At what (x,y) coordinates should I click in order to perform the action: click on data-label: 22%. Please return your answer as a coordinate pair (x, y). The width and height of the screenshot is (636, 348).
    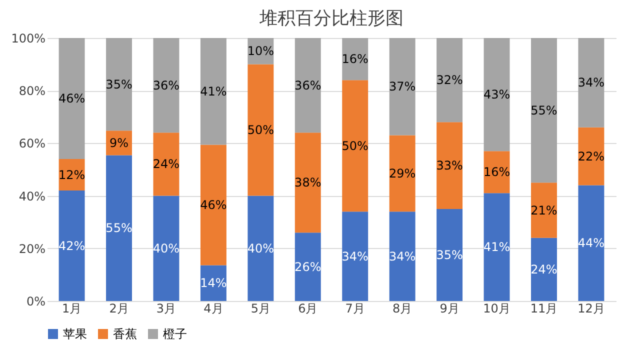
    Looking at the image, I should click on (591, 156).